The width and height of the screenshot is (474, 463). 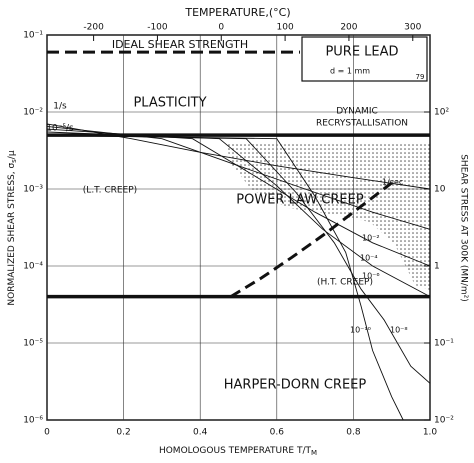 What do you see at coordinates (360, 330) in the screenshot?
I see `contour-label: 10⁻¹⁰` at bounding box center [360, 330].